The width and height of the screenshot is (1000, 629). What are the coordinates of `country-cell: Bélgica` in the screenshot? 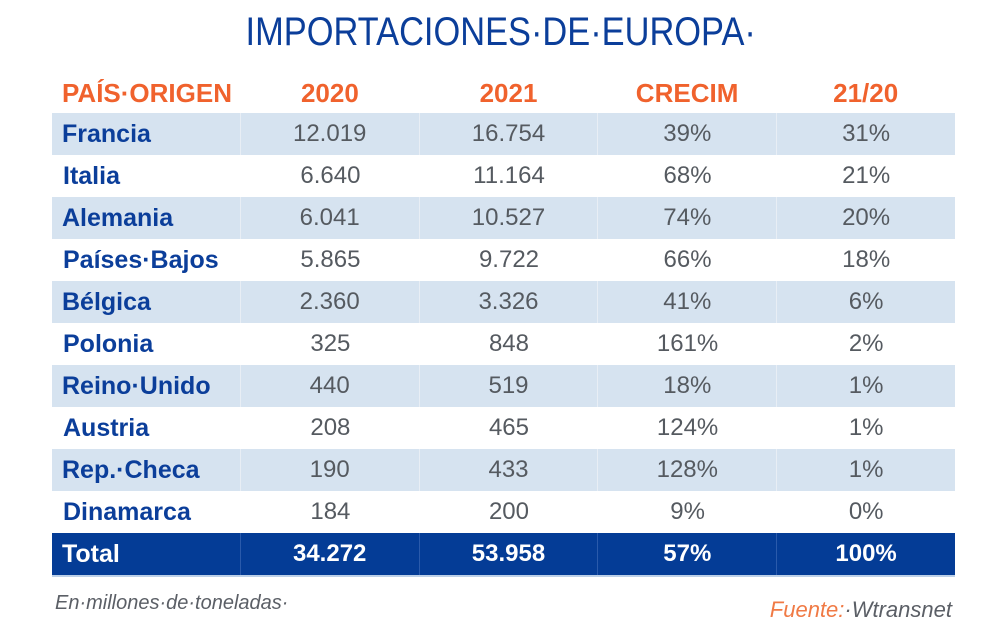 It's located at (106, 302).